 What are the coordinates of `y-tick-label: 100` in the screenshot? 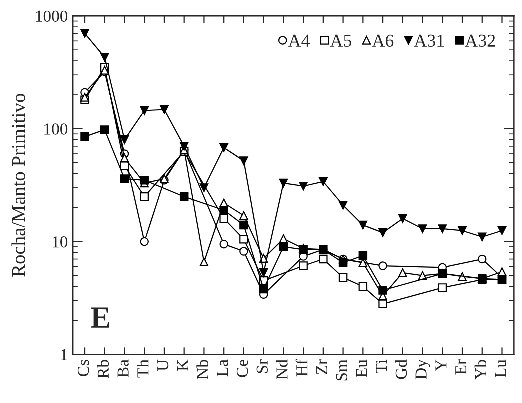 It's located at (56, 129).